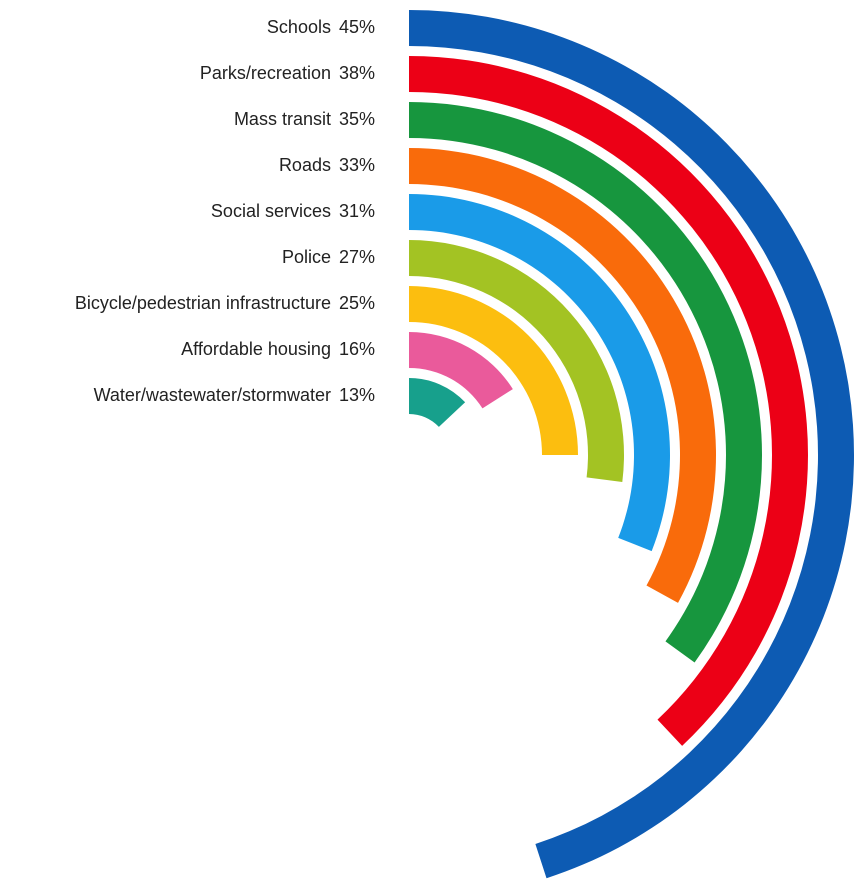 This screenshot has width=854, height=895. What do you see at coordinates (271, 211) in the screenshot?
I see `category-name: Social services` at bounding box center [271, 211].